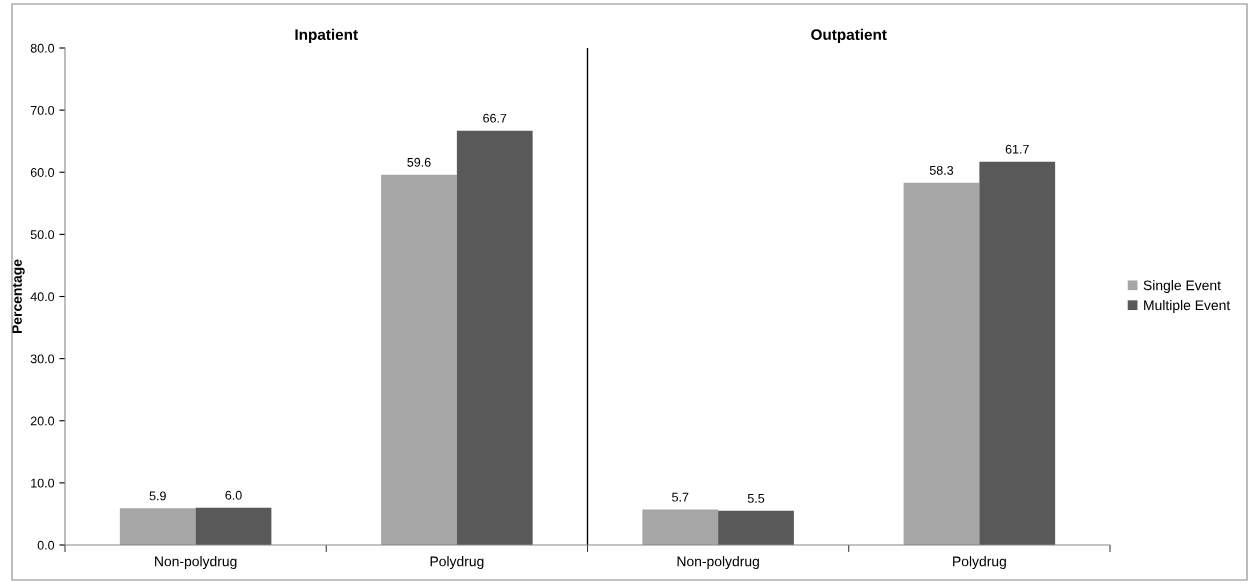  What do you see at coordinates (42, 421) in the screenshot?
I see `y-tick-label: 20.0` at bounding box center [42, 421].